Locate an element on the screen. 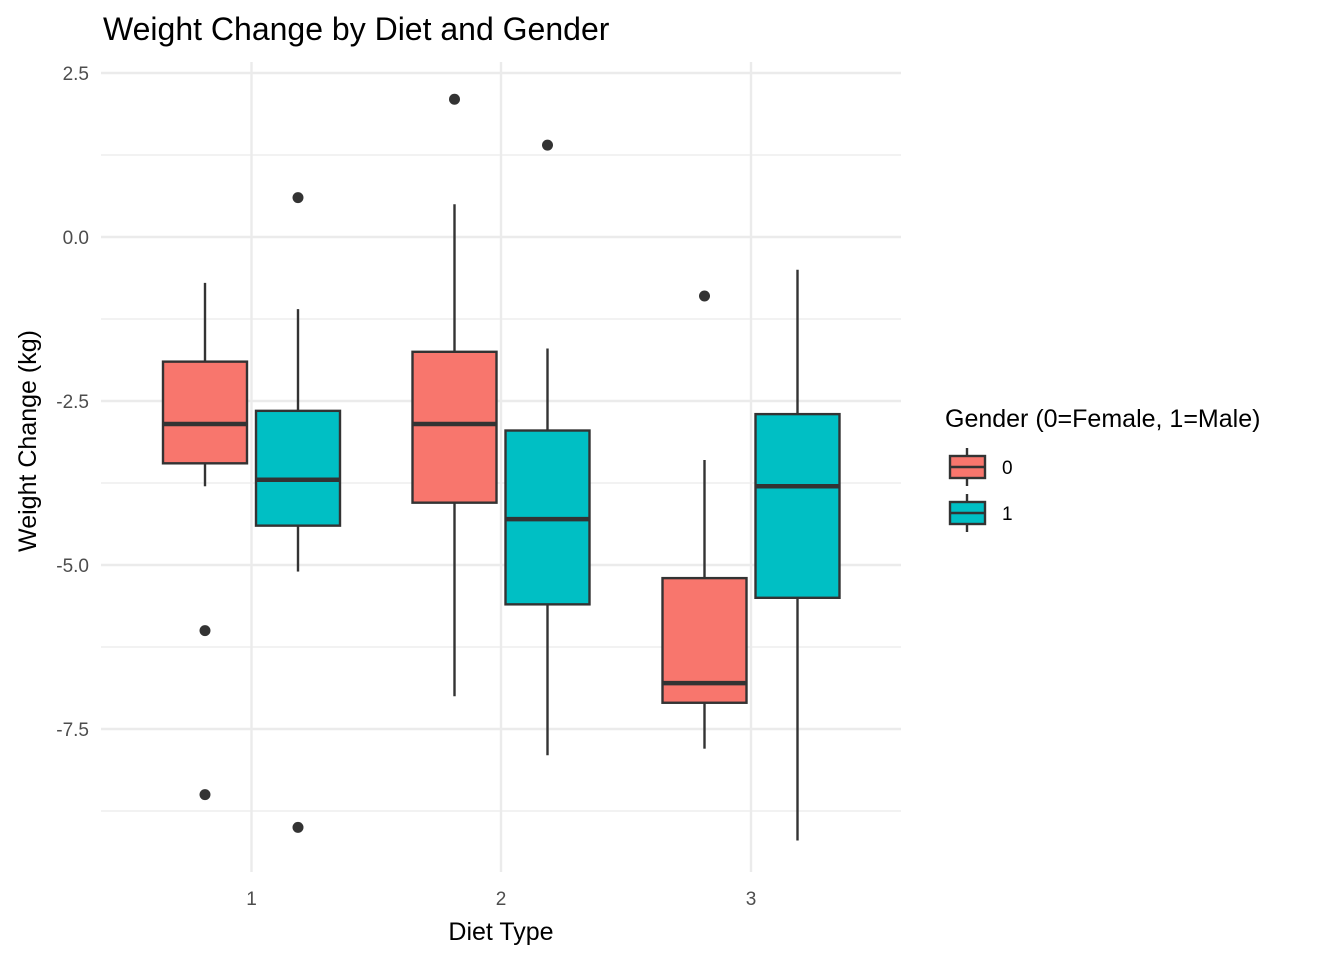  y-axis-title: Weight Change (kg) is located at coordinates (28, 441).